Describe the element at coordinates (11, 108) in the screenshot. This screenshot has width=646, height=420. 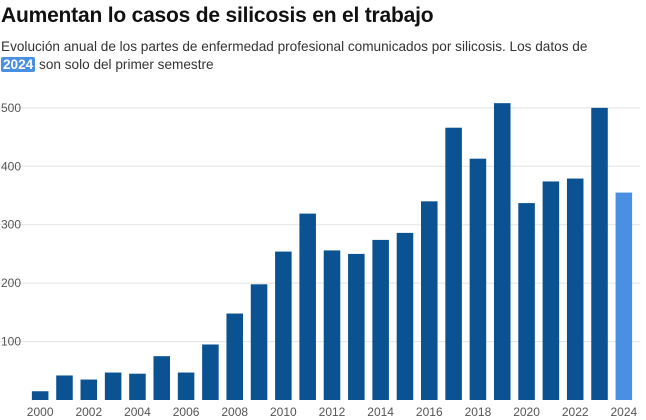
I see `y-tick-label: 500` at that location.